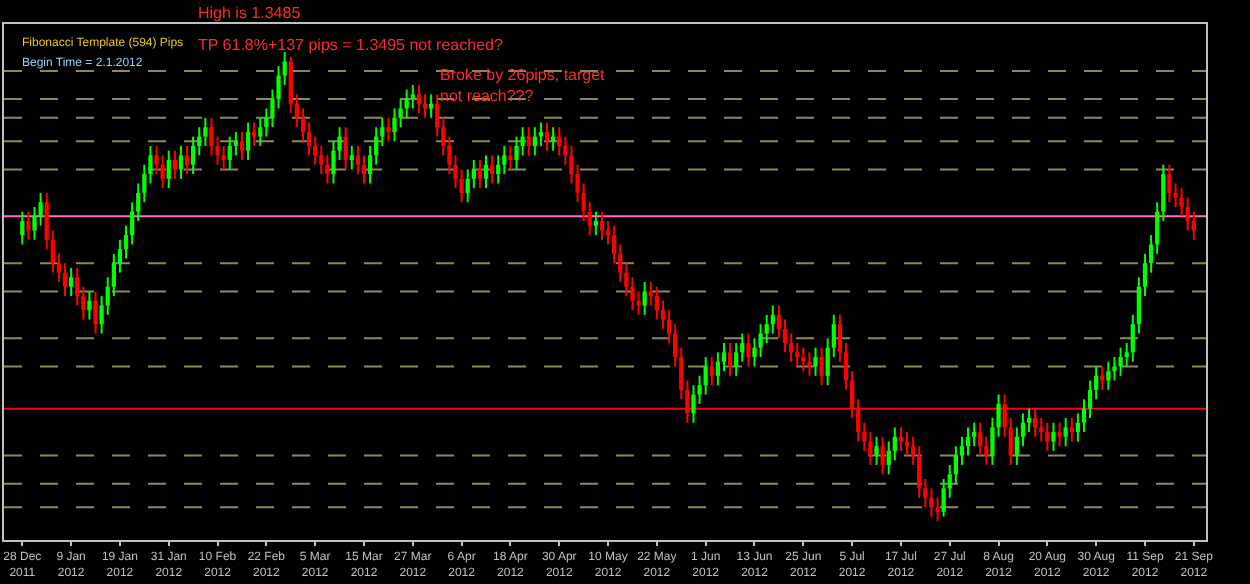  What do you see at coordinates (523, 85) in the screenshot?
I see `annotation: Broke by 26pips, target not reach???` at bounding box center [523, 85].